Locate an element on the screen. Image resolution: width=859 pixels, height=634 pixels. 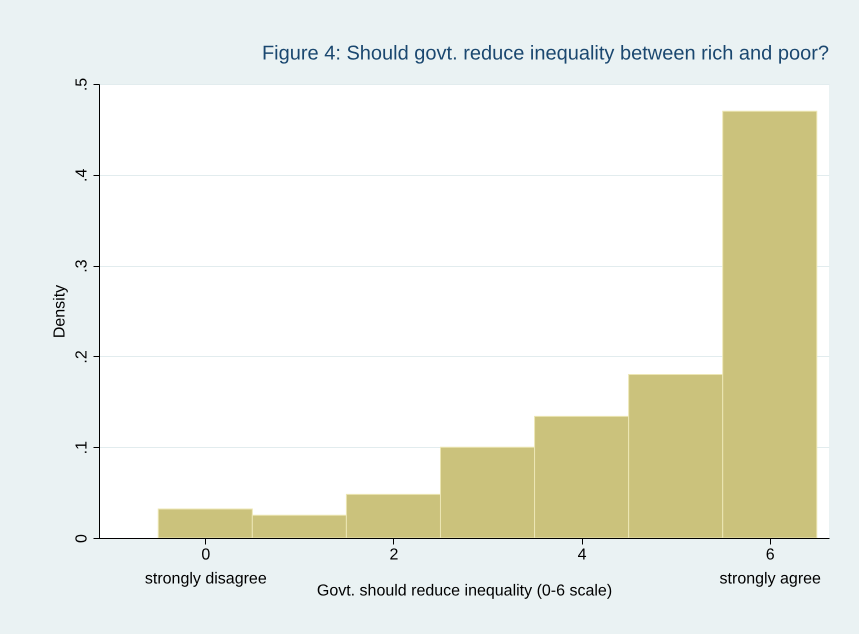
x-axis-title: Govt. should reduce inequality (0-6 scale) is located at coordinates (464, 591).